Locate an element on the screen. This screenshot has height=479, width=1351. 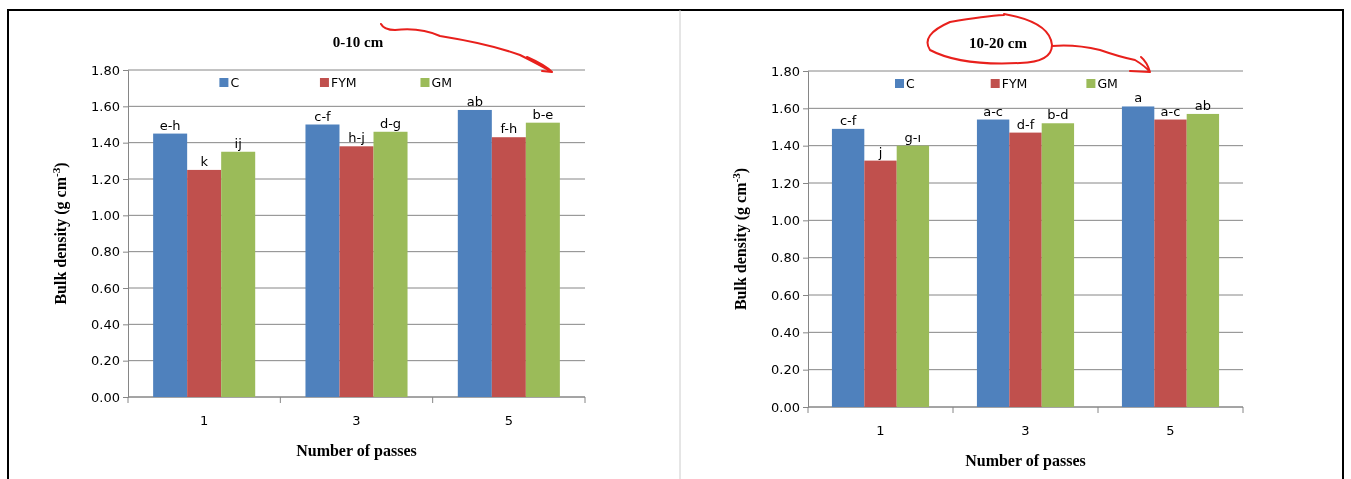
data-label: j is located at coordinates (880, 152).